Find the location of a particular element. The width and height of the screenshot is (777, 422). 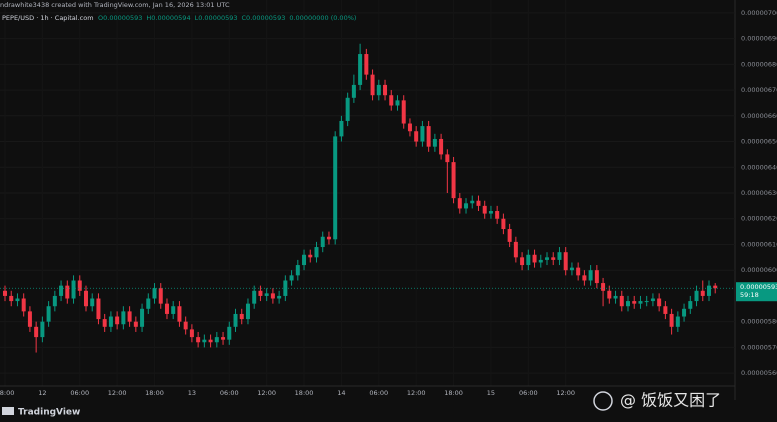

y-tick-label: 0.00000700 is located at coordinates (759, 13).